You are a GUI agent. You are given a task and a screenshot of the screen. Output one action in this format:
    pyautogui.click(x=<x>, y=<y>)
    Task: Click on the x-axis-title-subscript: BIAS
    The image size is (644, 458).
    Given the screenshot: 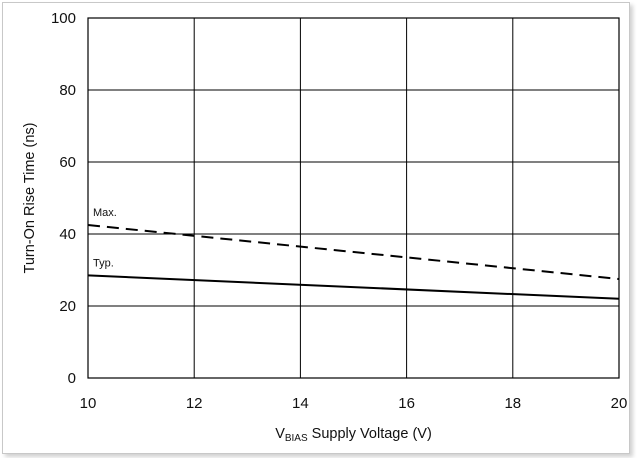 What is the action you would take?
    pyautogui.click(x=296, y=438)
    